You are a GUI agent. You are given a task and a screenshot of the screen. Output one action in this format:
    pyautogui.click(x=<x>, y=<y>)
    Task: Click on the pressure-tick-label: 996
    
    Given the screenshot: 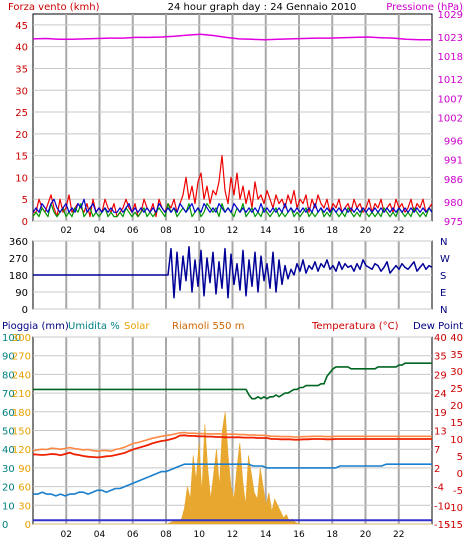 What is the action you would take?
    pyautogui.click(x=453, y=142)
    